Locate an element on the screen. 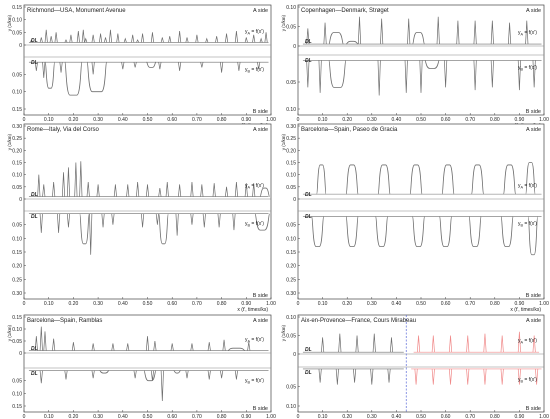 This screenshot has height=419, width=550. x-tick-label: 0.30 is located at coordinates (98, 304).